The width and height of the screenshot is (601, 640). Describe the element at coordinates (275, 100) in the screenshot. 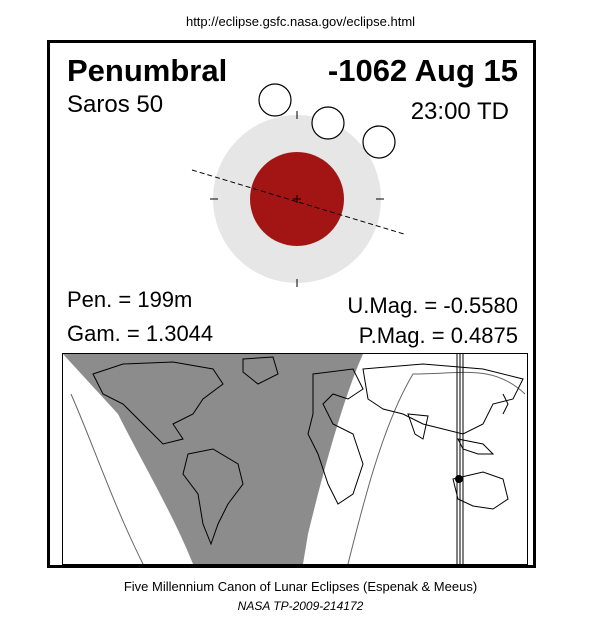

I see `moon-first-contact` at that location.